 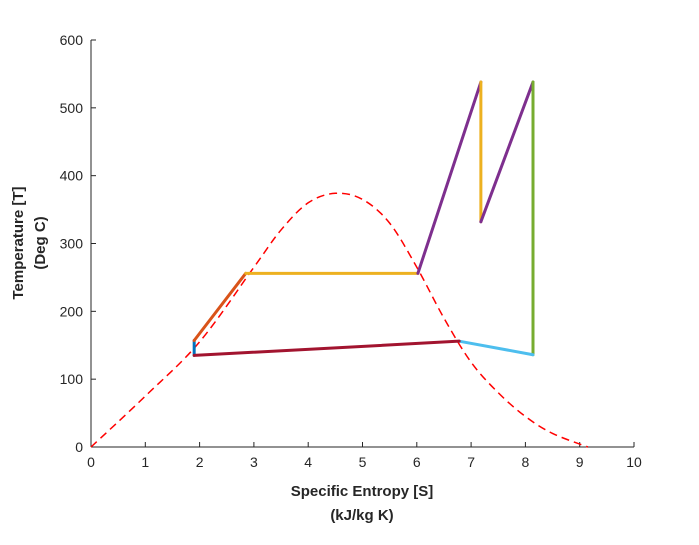 What do you see at coordinates (361, 515) in the screenshot?
I see `x-axis-label-line2: (kJ/kg K)` at bounding box center [361, 515].